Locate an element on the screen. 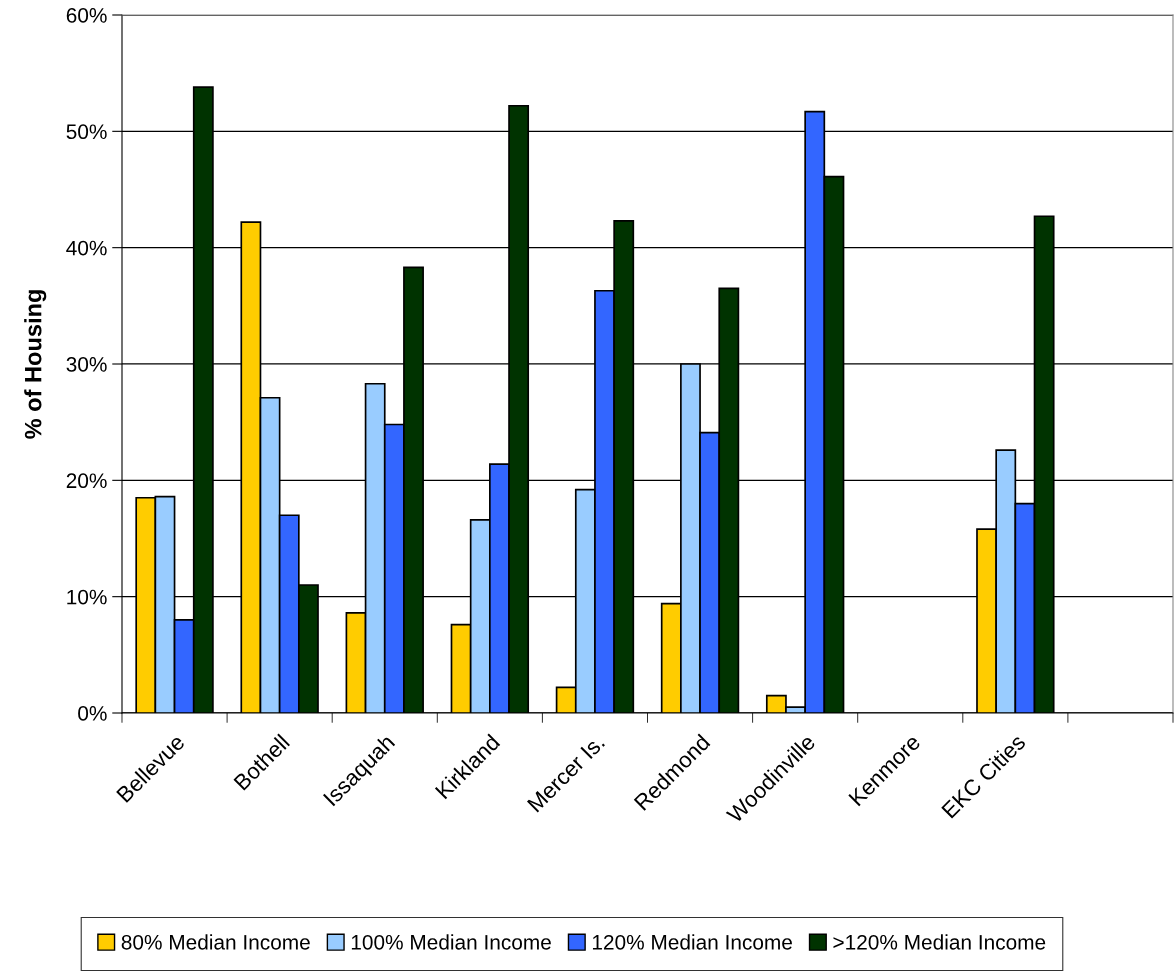 This screenshot has width=1175, height=980. legend-label: 80% Median Income is located at coordinates (215, 942).